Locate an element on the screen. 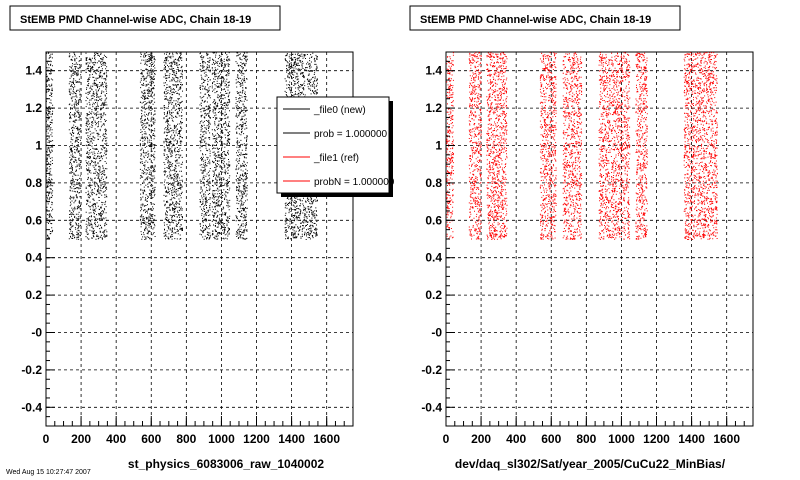 This screenshot has width=800, height=480. data-points-left is located at coordinates (182, 146).